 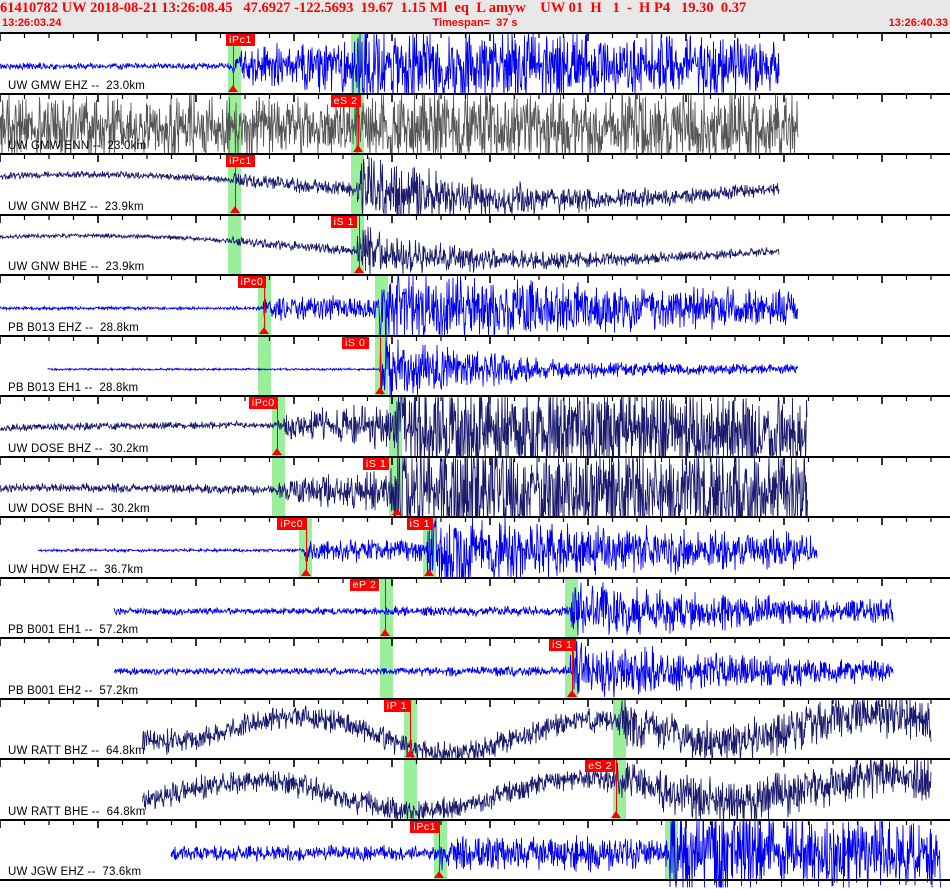 What do you see at coordinates (75, 570) in the screenshot?
I see `channel-label: UW HDW EHZ -- 36.7km` at bounding box center [75, 570].